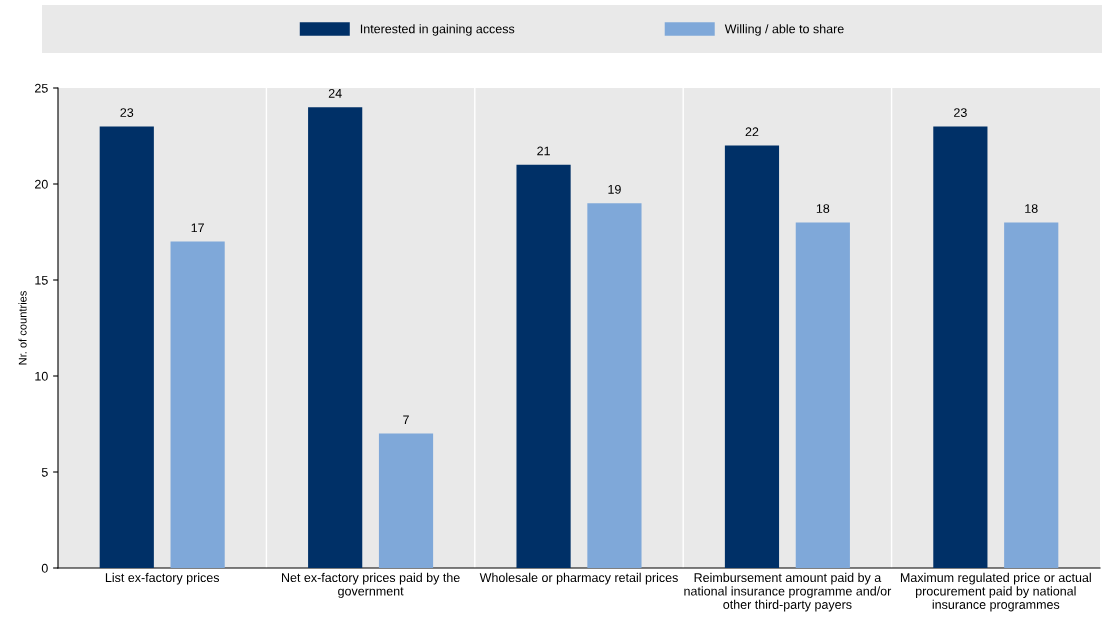 This screenshot has width=1102, height=621. I want to click on x-tick-label: Reimbursement amount paid by a national insurance programme and/or other third-party payers, so click(788, 592).